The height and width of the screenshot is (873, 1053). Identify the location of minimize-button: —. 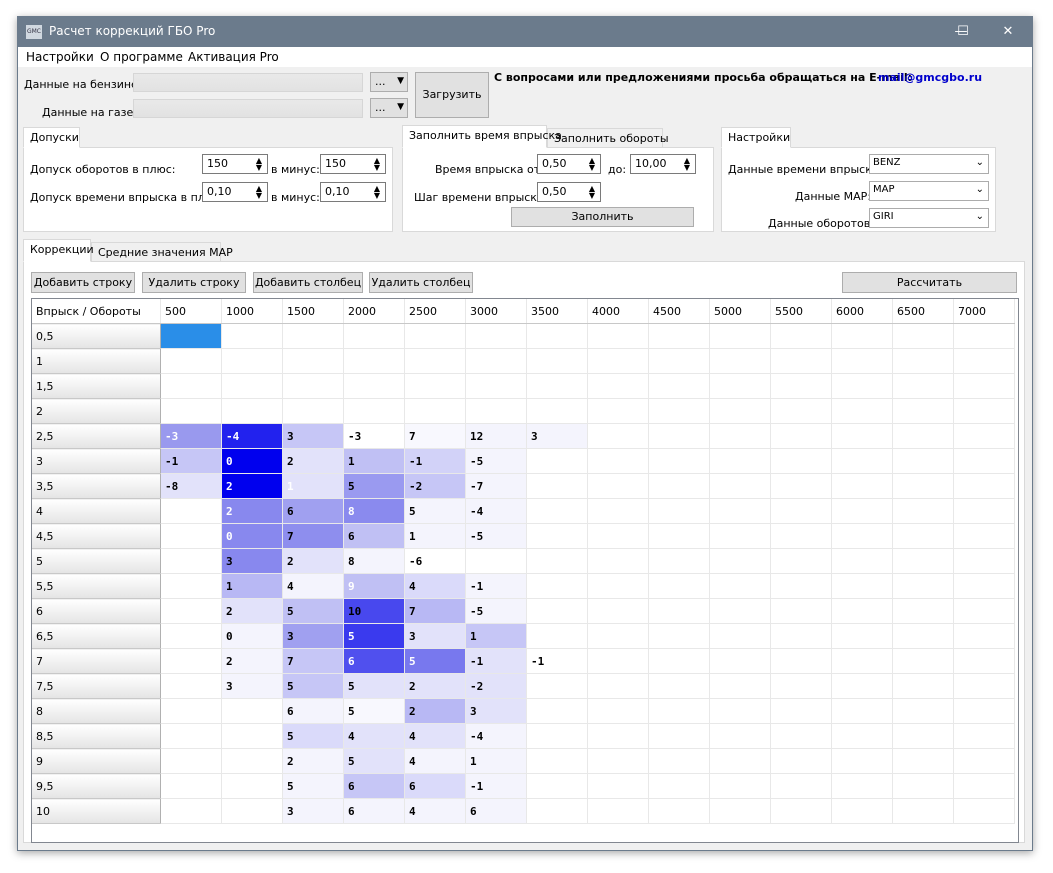
(961, 32).